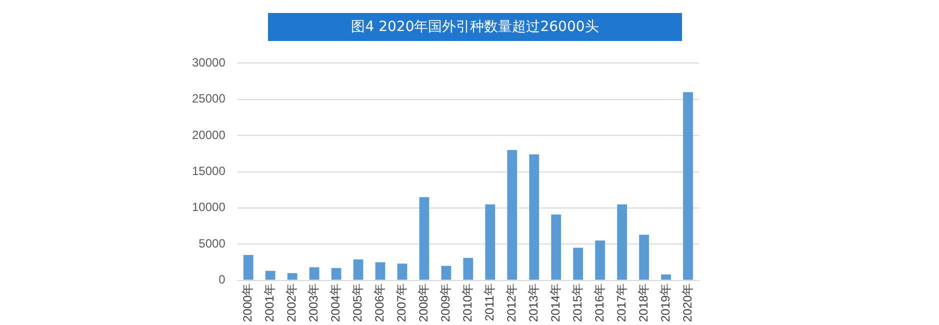 The image size is (939, 325). I want to click on x-tick-label: 2012年, so click(511, 302).